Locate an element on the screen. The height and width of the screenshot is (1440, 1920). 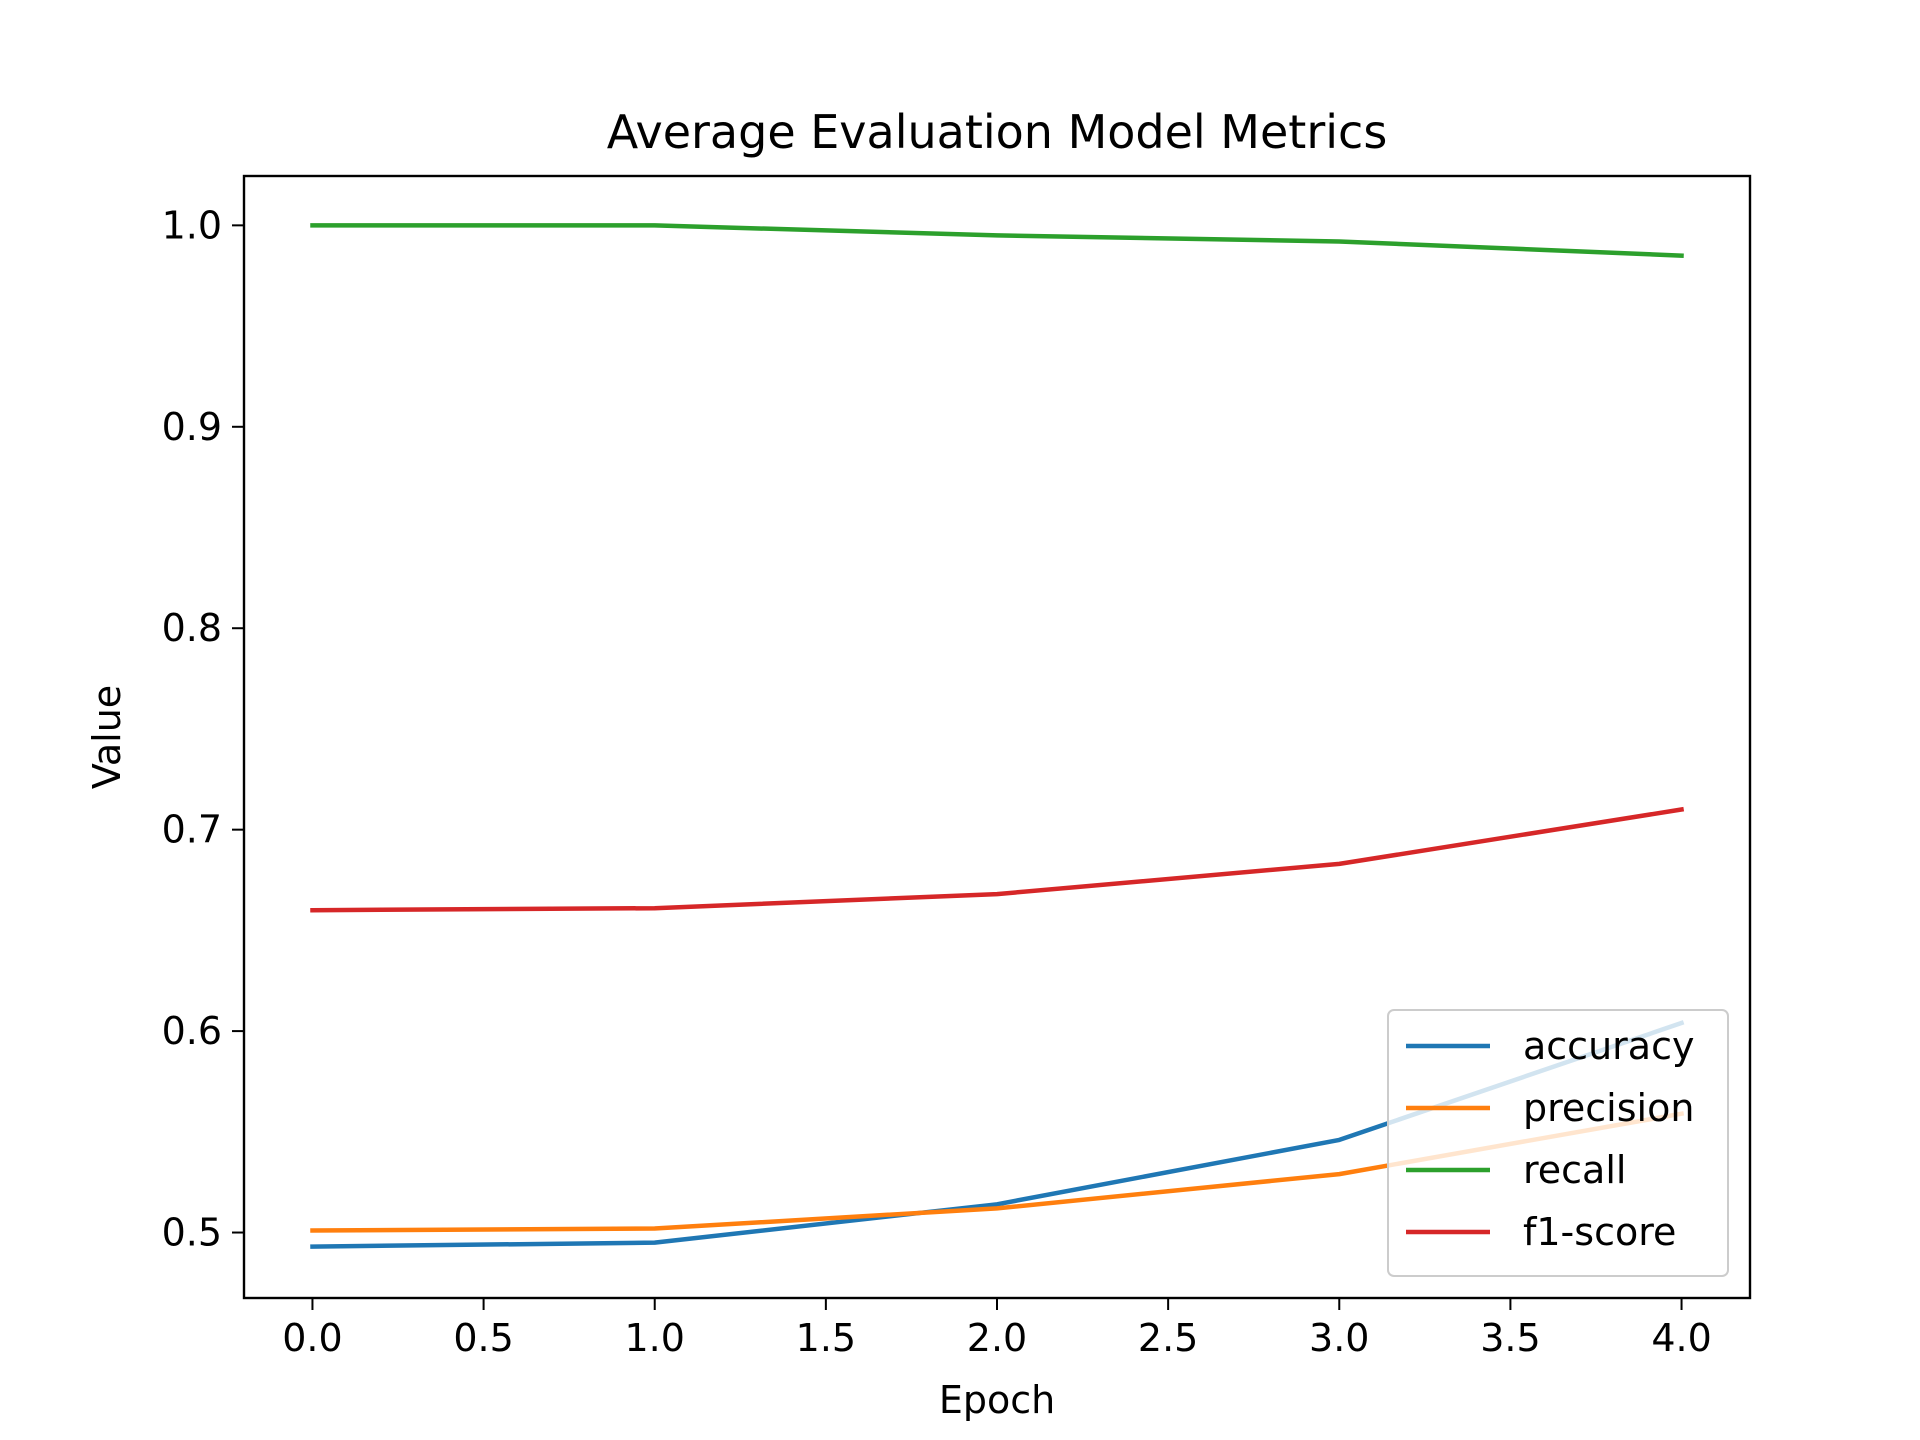
y-tick-label: 0.6 is located at coordinates (192, 1031).